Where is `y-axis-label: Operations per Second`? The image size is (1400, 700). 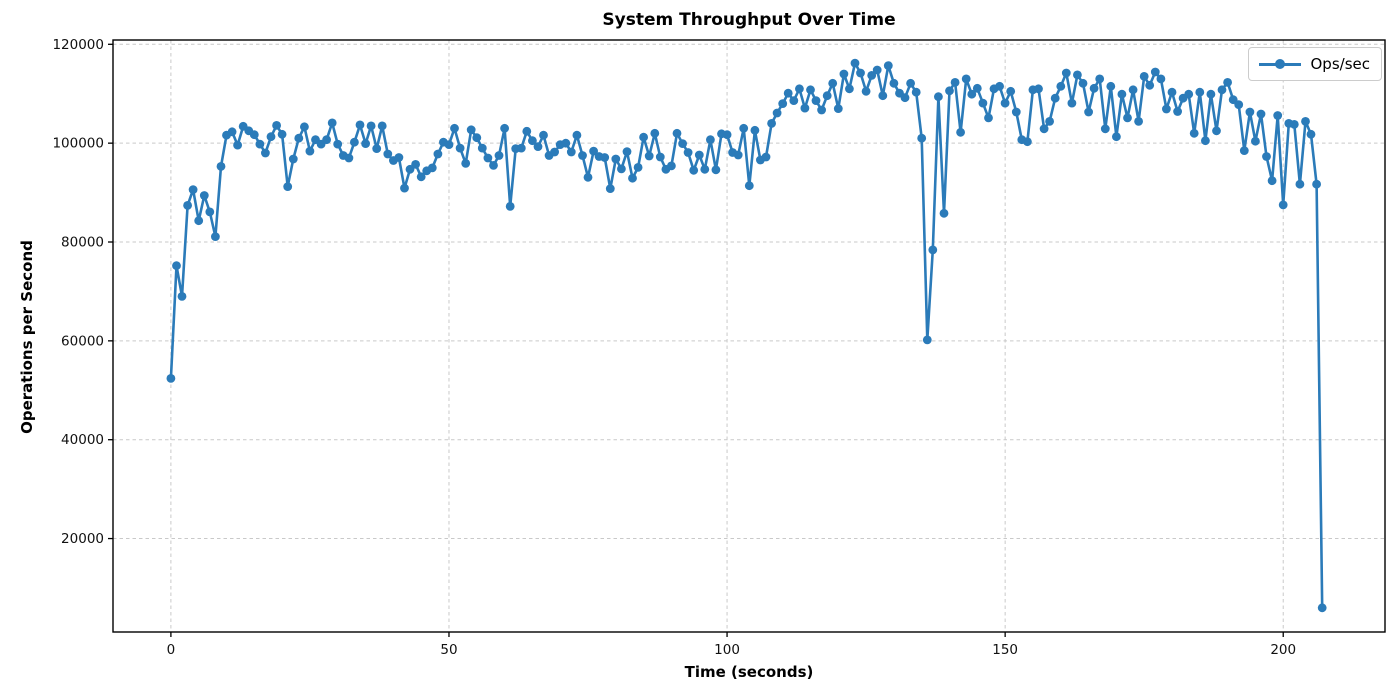 y-axis-label: Operations per Second is located at coordinates (27, 337).